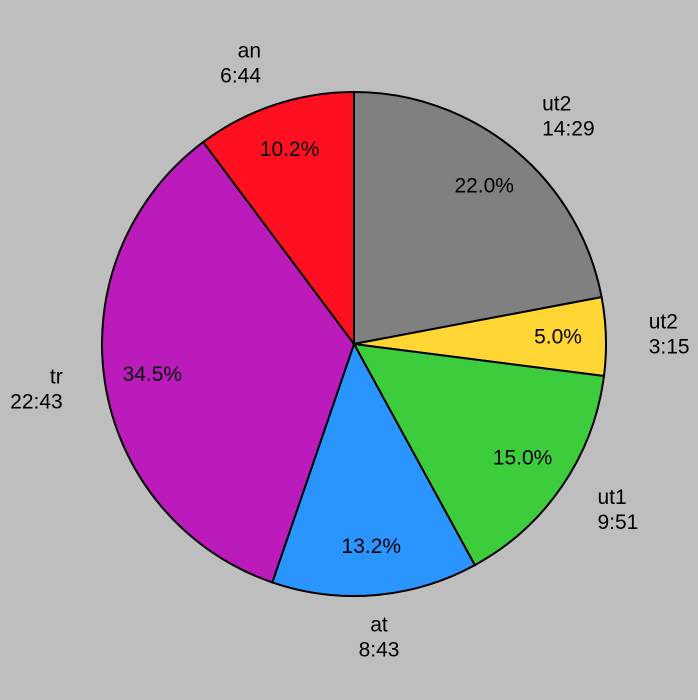 Image resolution: width=698 pixels, height=700 pixels. I want to click on slice-duration: 3:15, so click(669, 347).